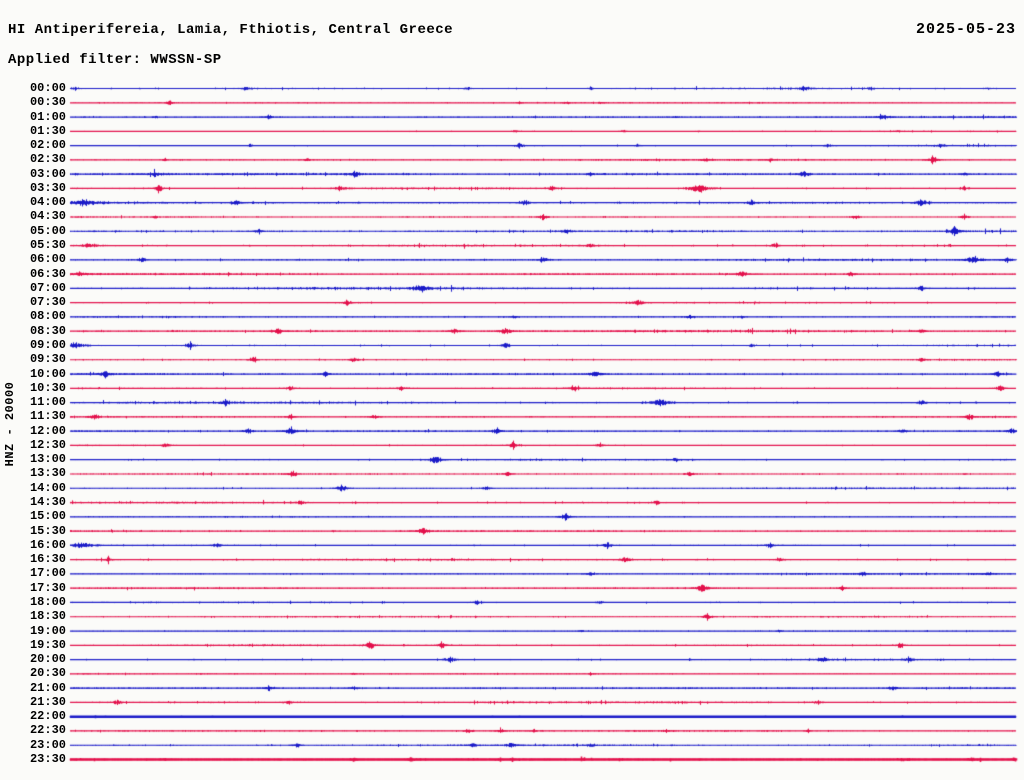 The height and width of the screenshot is (780, 1024). I want to click on time-tick-label: 13:00, so click(47, 459).